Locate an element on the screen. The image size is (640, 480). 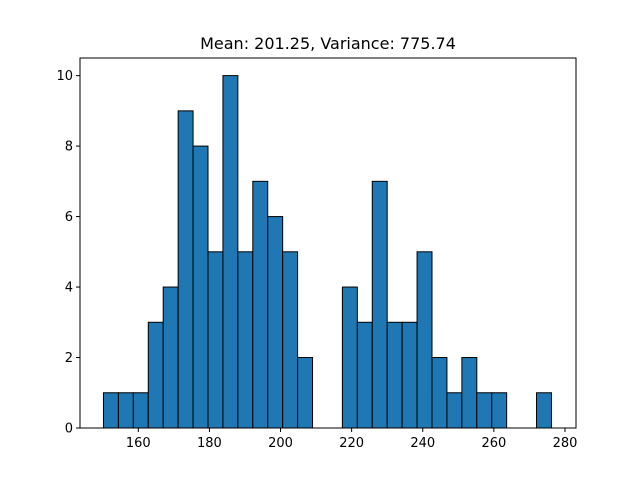
x-tick-label: 200 is located at coordinates (280, 443).